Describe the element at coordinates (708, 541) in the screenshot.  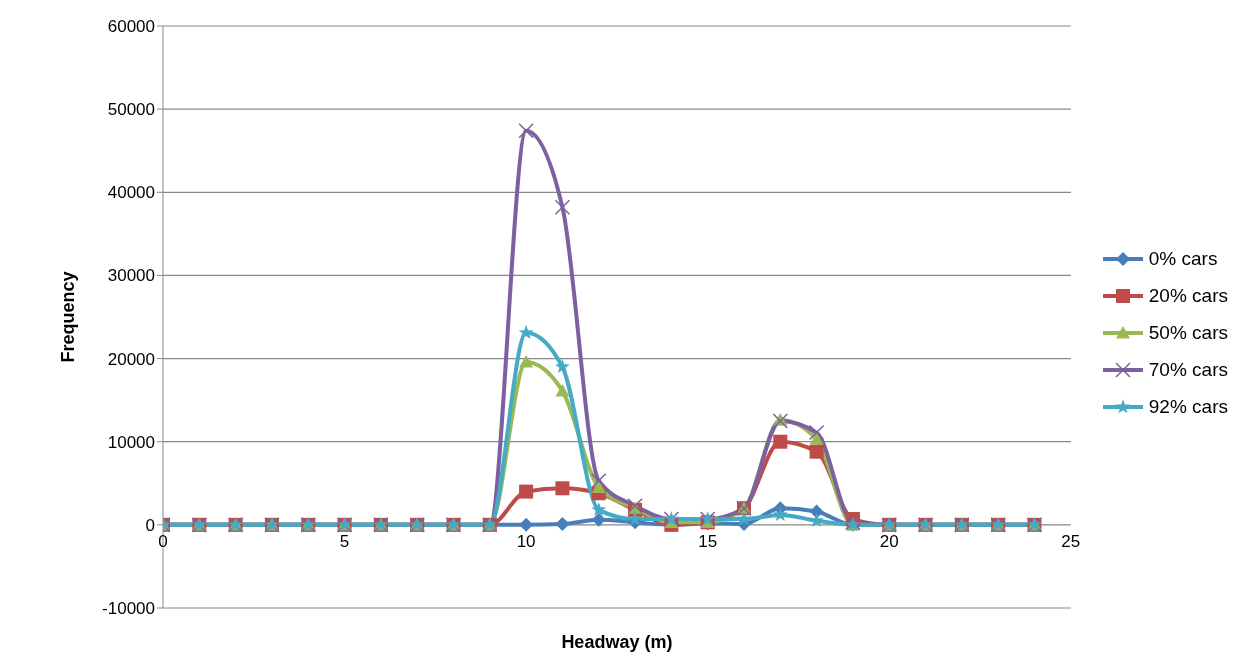
I see `x-tick-label: 15` at that location.